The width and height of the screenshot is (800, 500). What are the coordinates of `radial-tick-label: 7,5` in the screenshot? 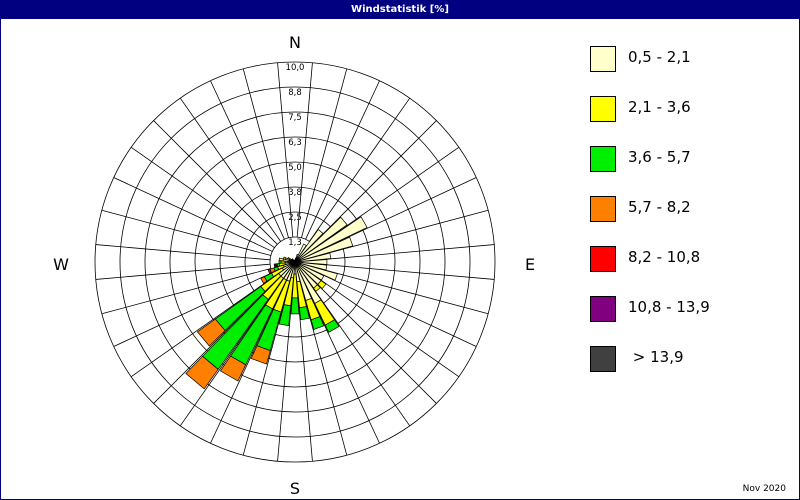 It's located at (295, 118).